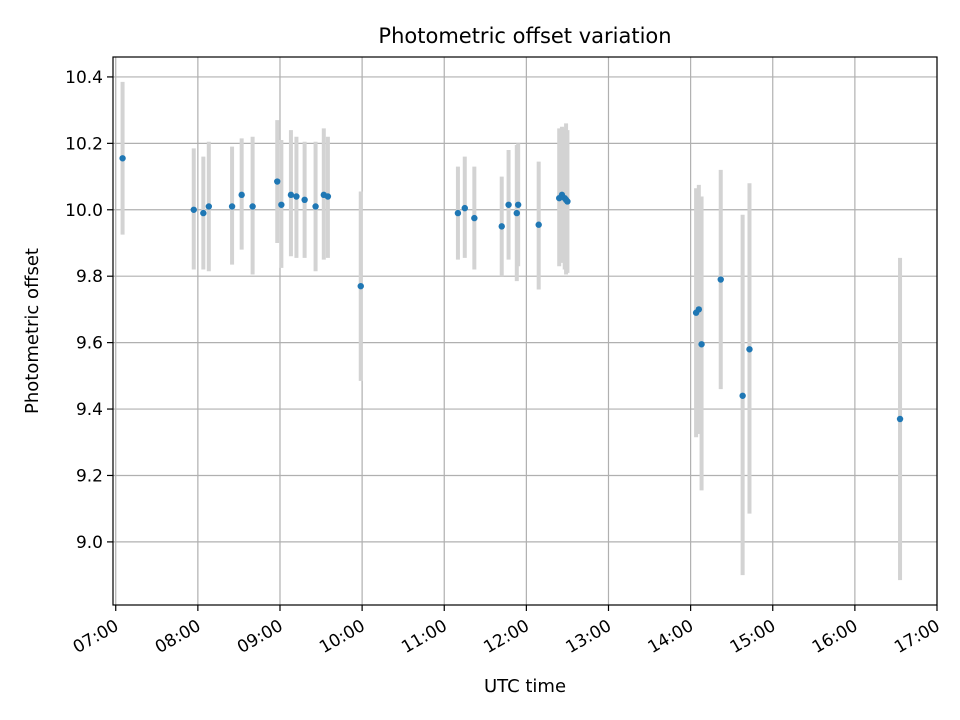  Describe the element at coordinates (525, 686) in the screenshot. I see `x-axis-label: UTC time` at that location.